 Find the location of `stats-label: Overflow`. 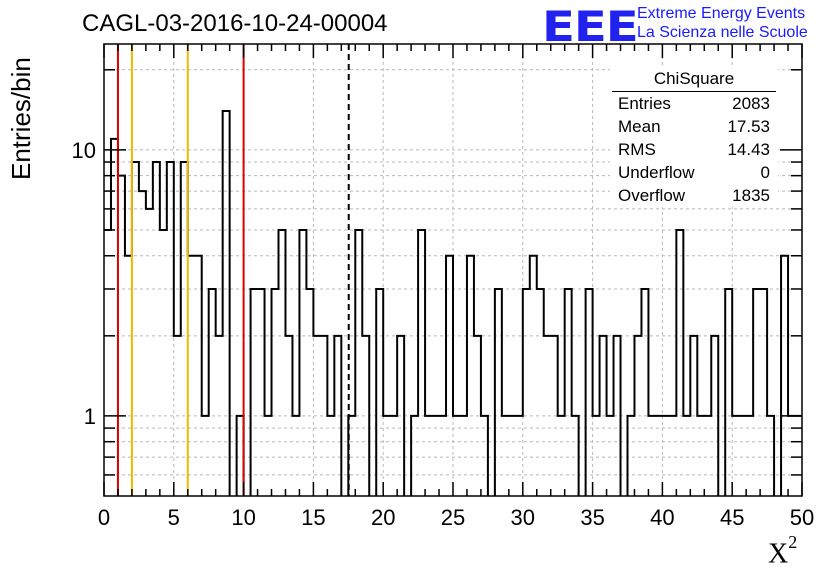

stats-label: Overflow is located at coordinates (652, 195).